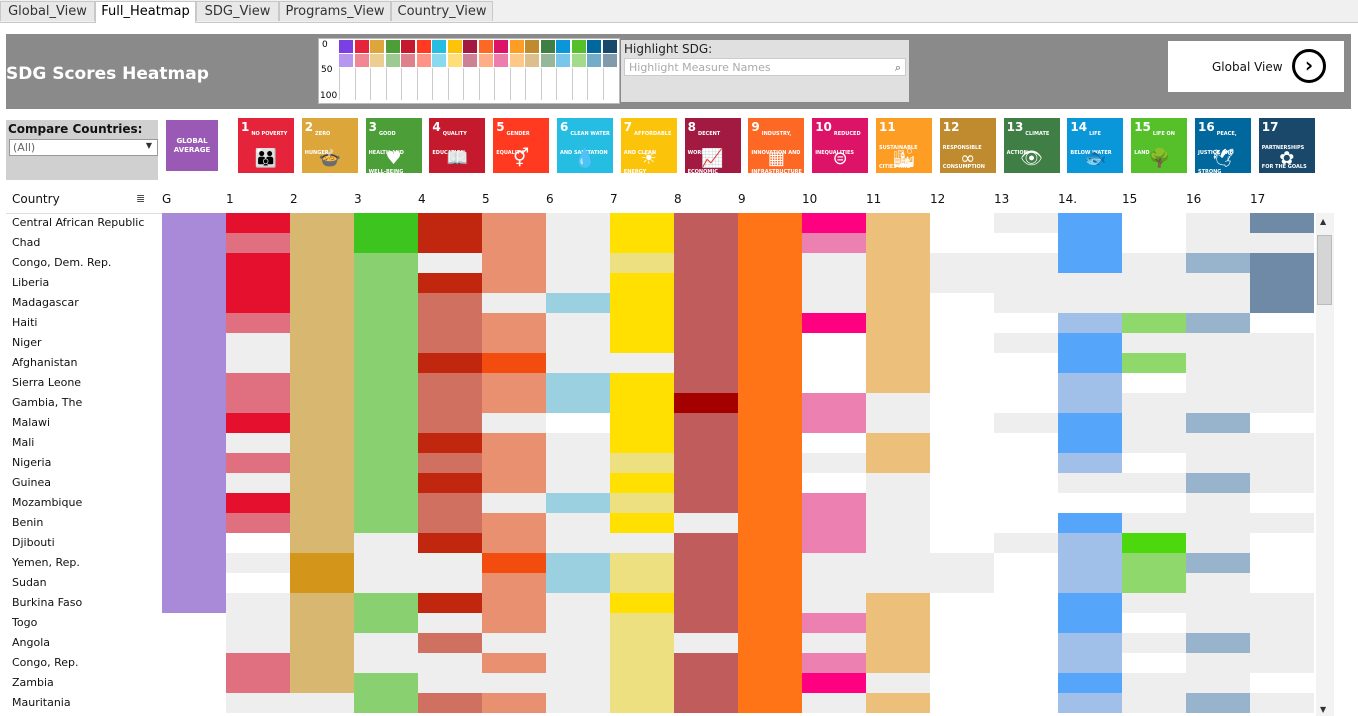 This screenshot has width=1358, height=716. I want to click on table-row: Congo, Dem. Rep., so click(660, 263).